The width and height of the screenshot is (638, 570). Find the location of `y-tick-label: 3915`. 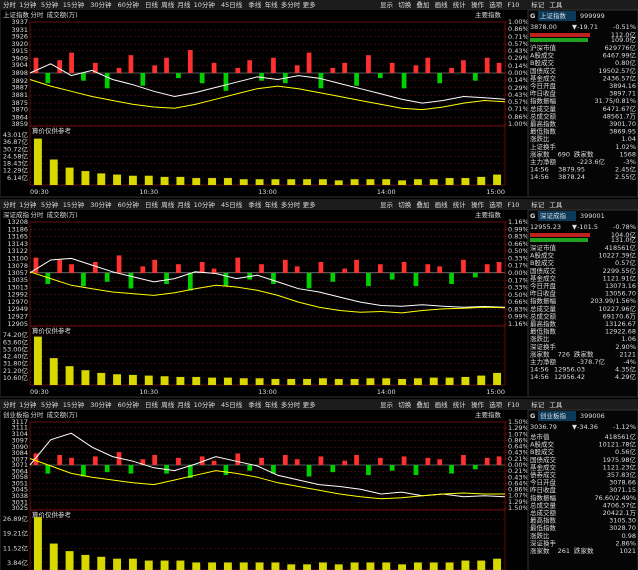

y-tick-label: 3915 is located at coordinates (19, 51).